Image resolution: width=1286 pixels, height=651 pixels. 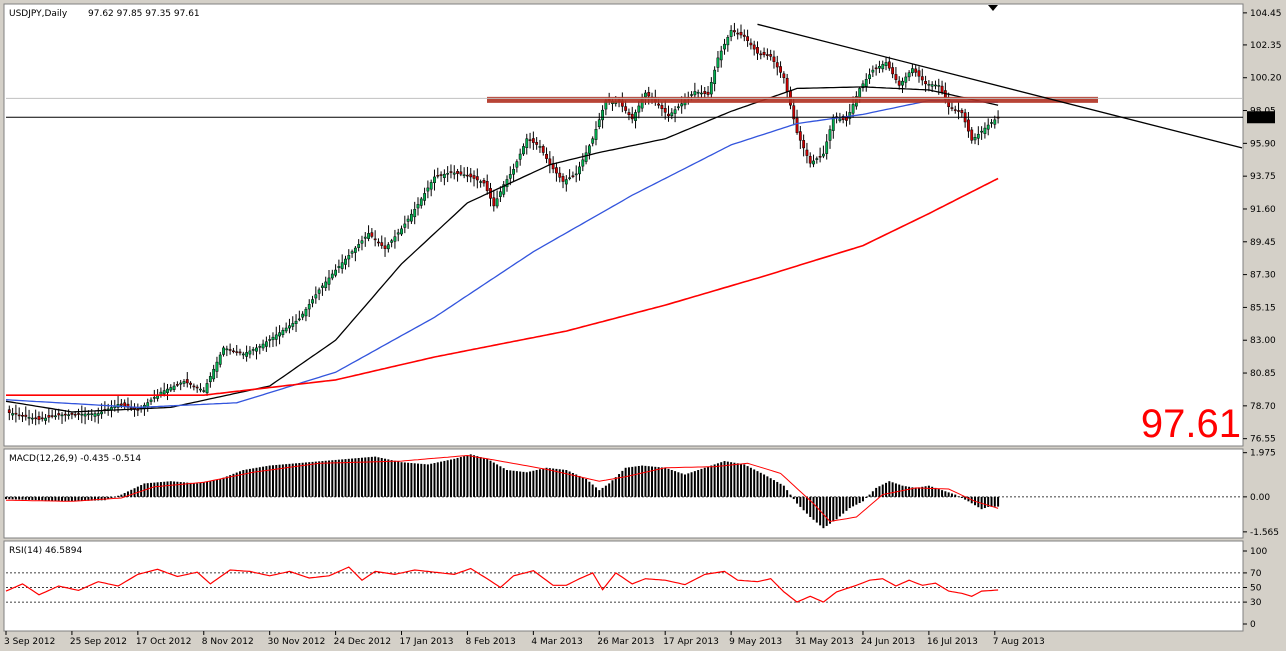 I want to click on price-tick-label: 78.70, so click(x=1263, y=407).